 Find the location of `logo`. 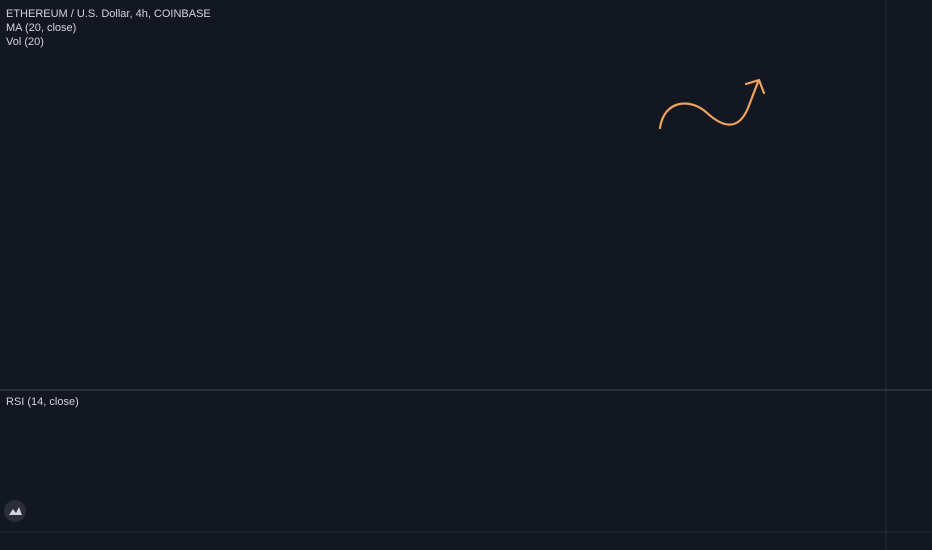

logo is located at coordinates (15, 511).